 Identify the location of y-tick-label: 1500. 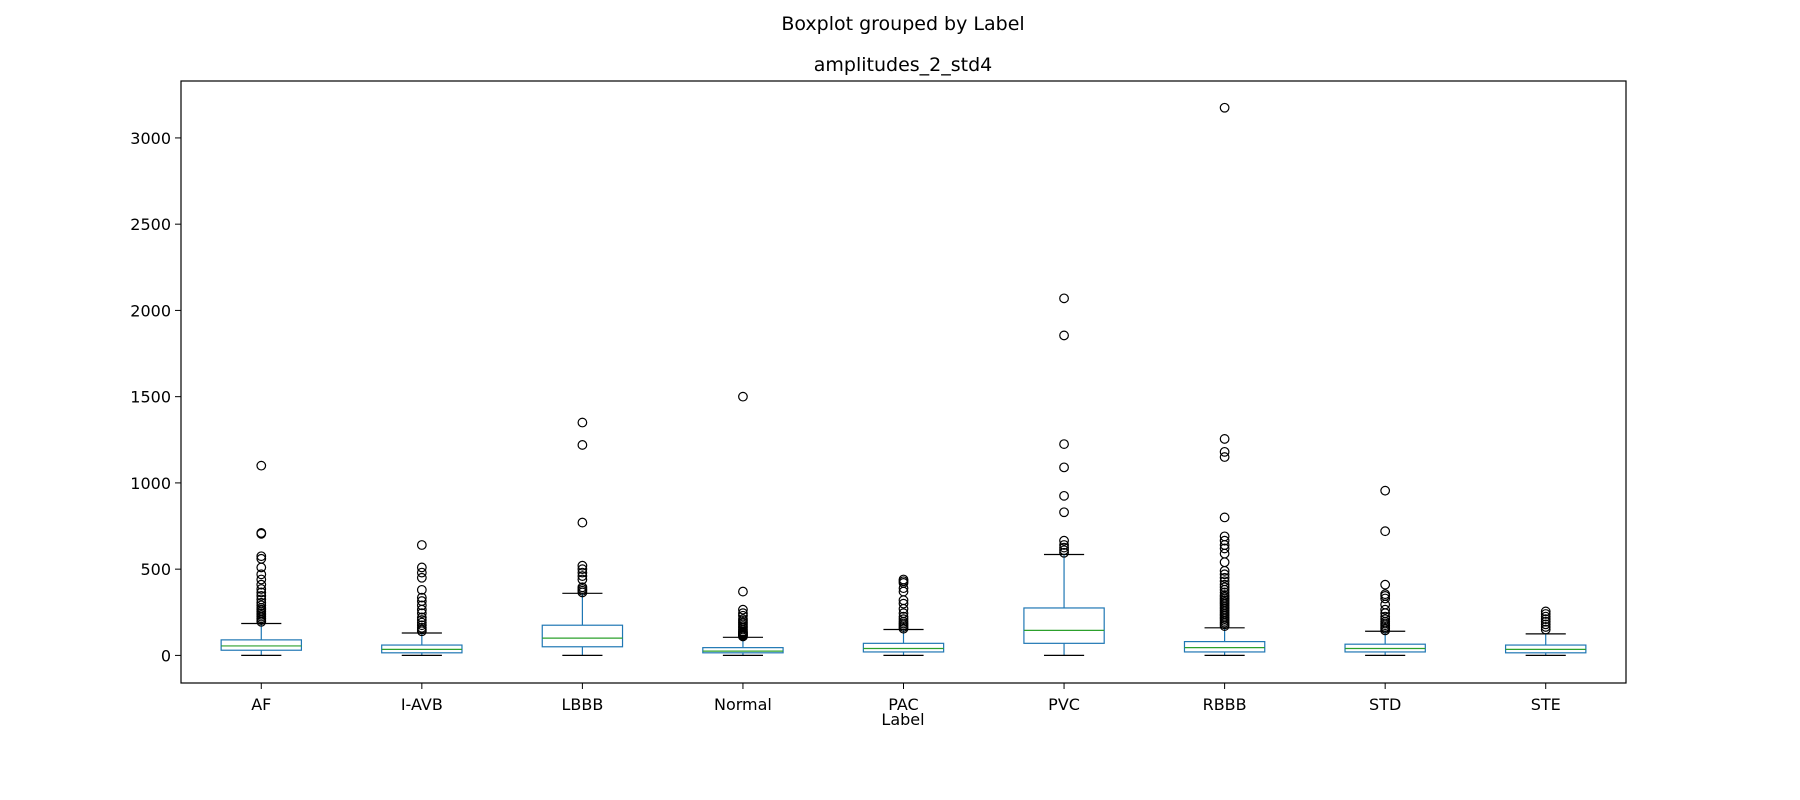
(150, 397).